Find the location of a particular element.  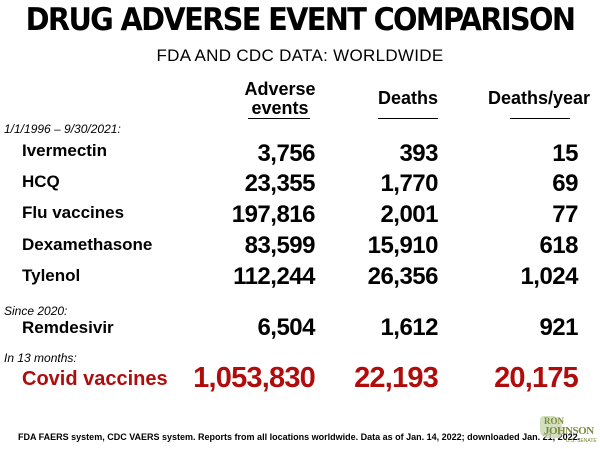

column-underline-adverse is located at coordinates (279, 118).